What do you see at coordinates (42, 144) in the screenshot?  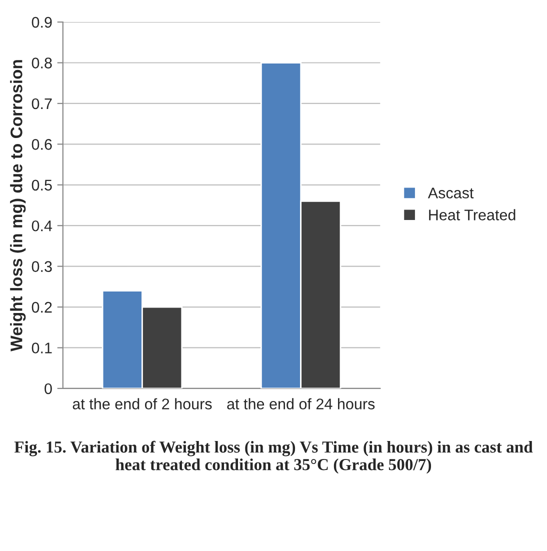 I see `y-tick-label: 0.6` at bounding box center [42, 144].